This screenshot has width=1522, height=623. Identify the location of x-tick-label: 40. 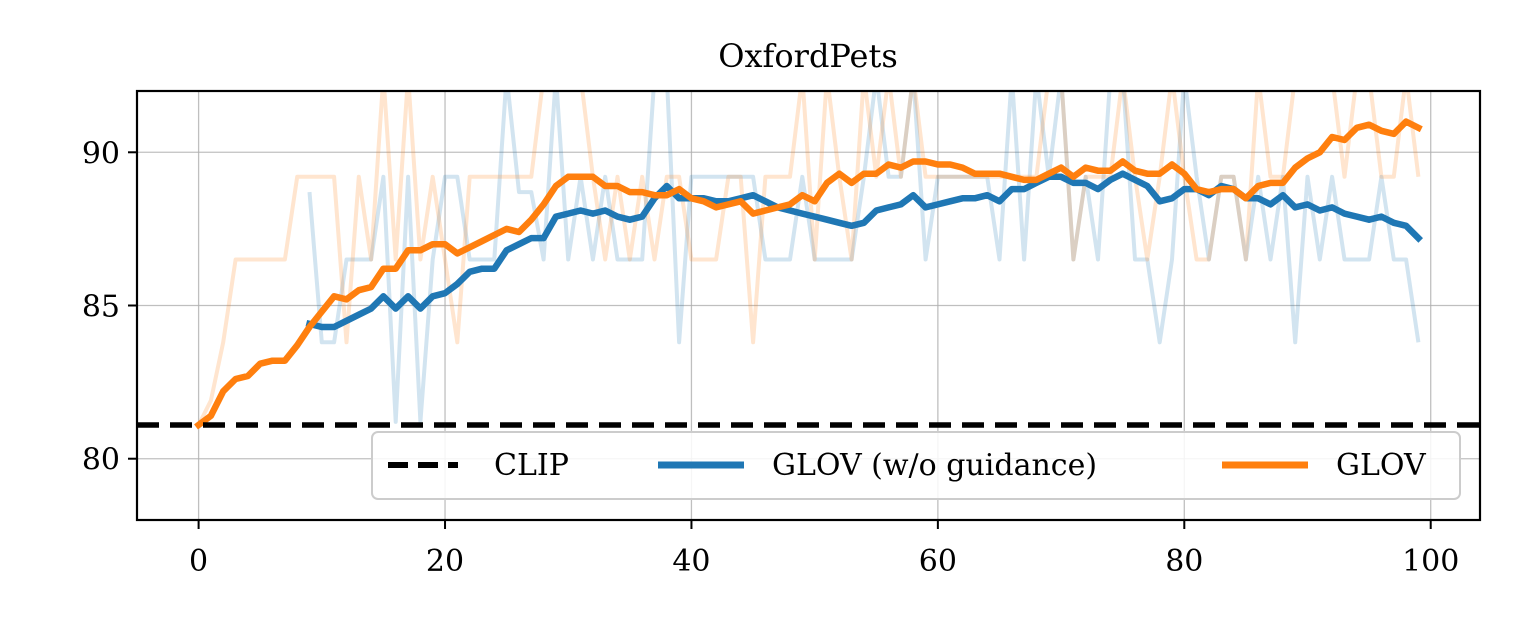
(691, 561).